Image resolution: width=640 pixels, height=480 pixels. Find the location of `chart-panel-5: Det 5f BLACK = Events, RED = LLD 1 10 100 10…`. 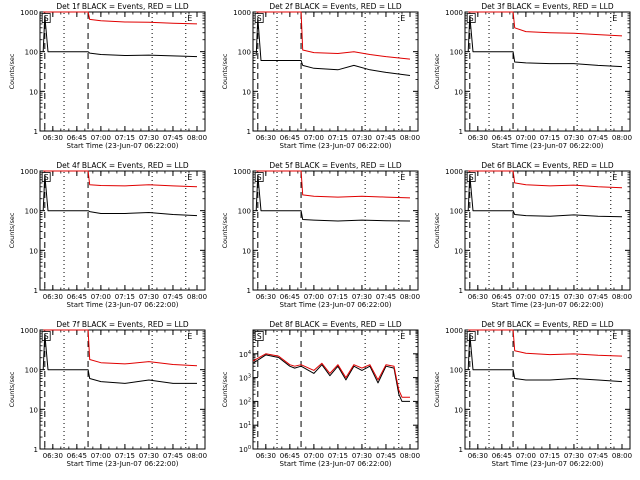

chart-panel-5: Det 5f BLACK = Events, RED = LLD 1 10 100 10… is located at coordinates (320, 235).